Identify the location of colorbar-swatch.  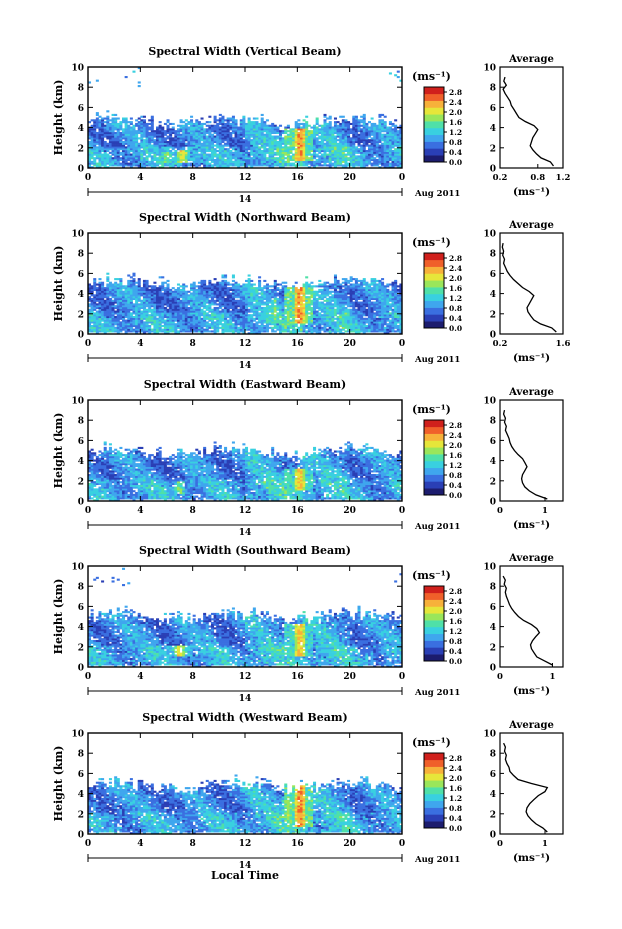
(434, 145).